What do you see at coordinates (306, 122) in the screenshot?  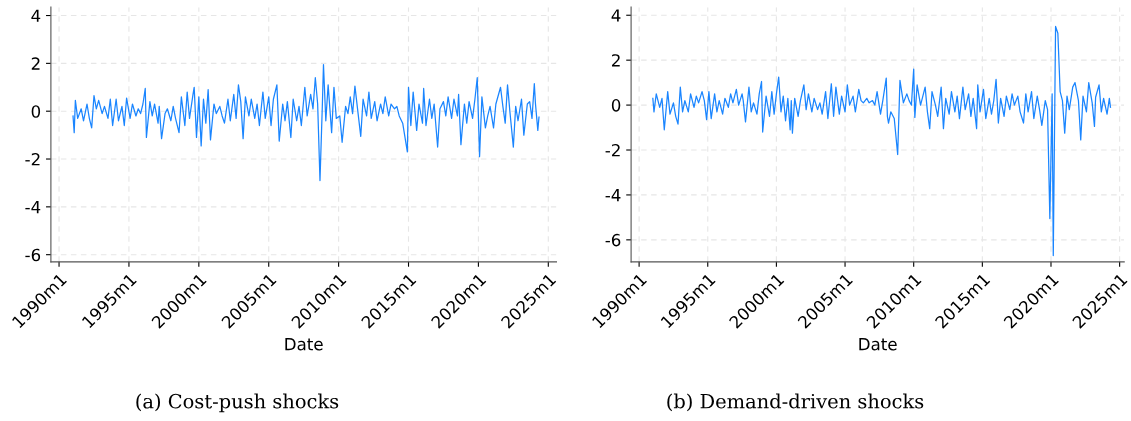 I see `line-series` at bounding box center [306, 122].